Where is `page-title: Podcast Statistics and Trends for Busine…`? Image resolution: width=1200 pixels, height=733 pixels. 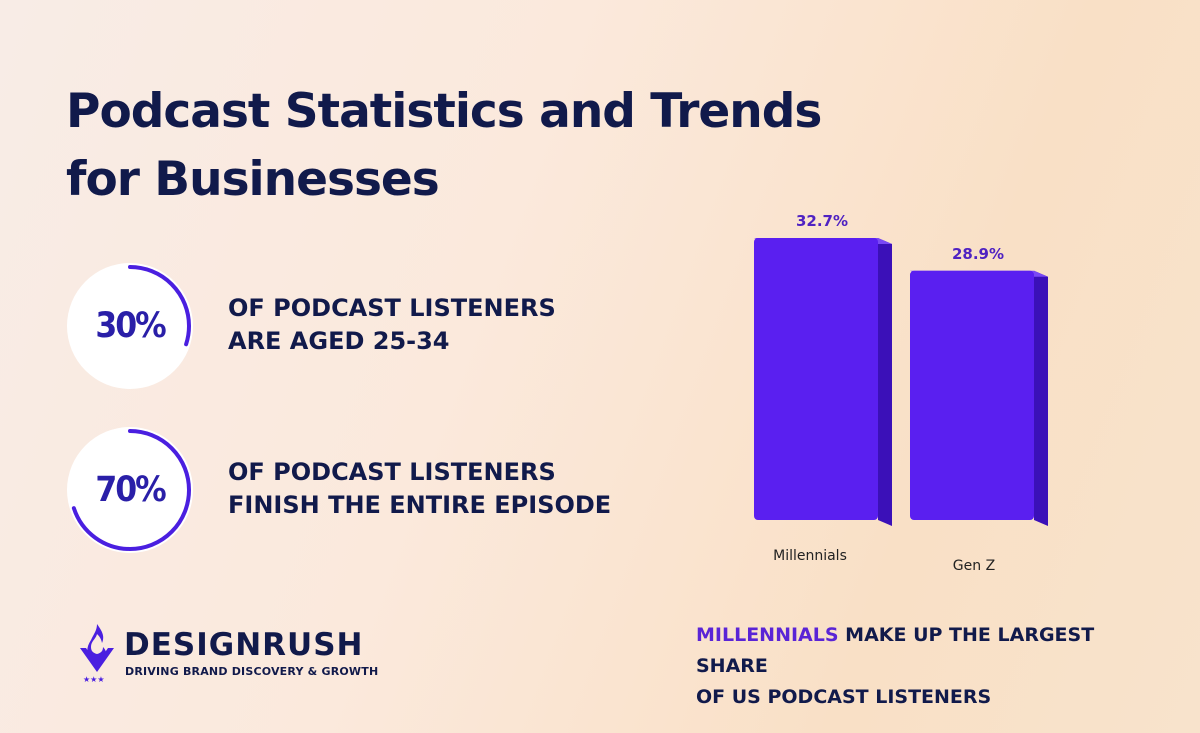 page-title: Podcast Statistics and Trends for Busine… is located at coordinates (476, 146).